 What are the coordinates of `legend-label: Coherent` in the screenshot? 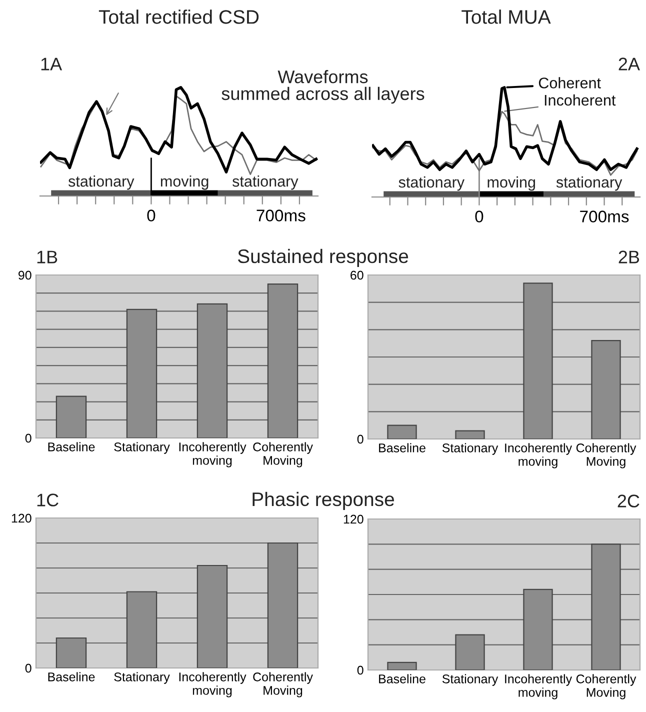 It's located at (569, 82).